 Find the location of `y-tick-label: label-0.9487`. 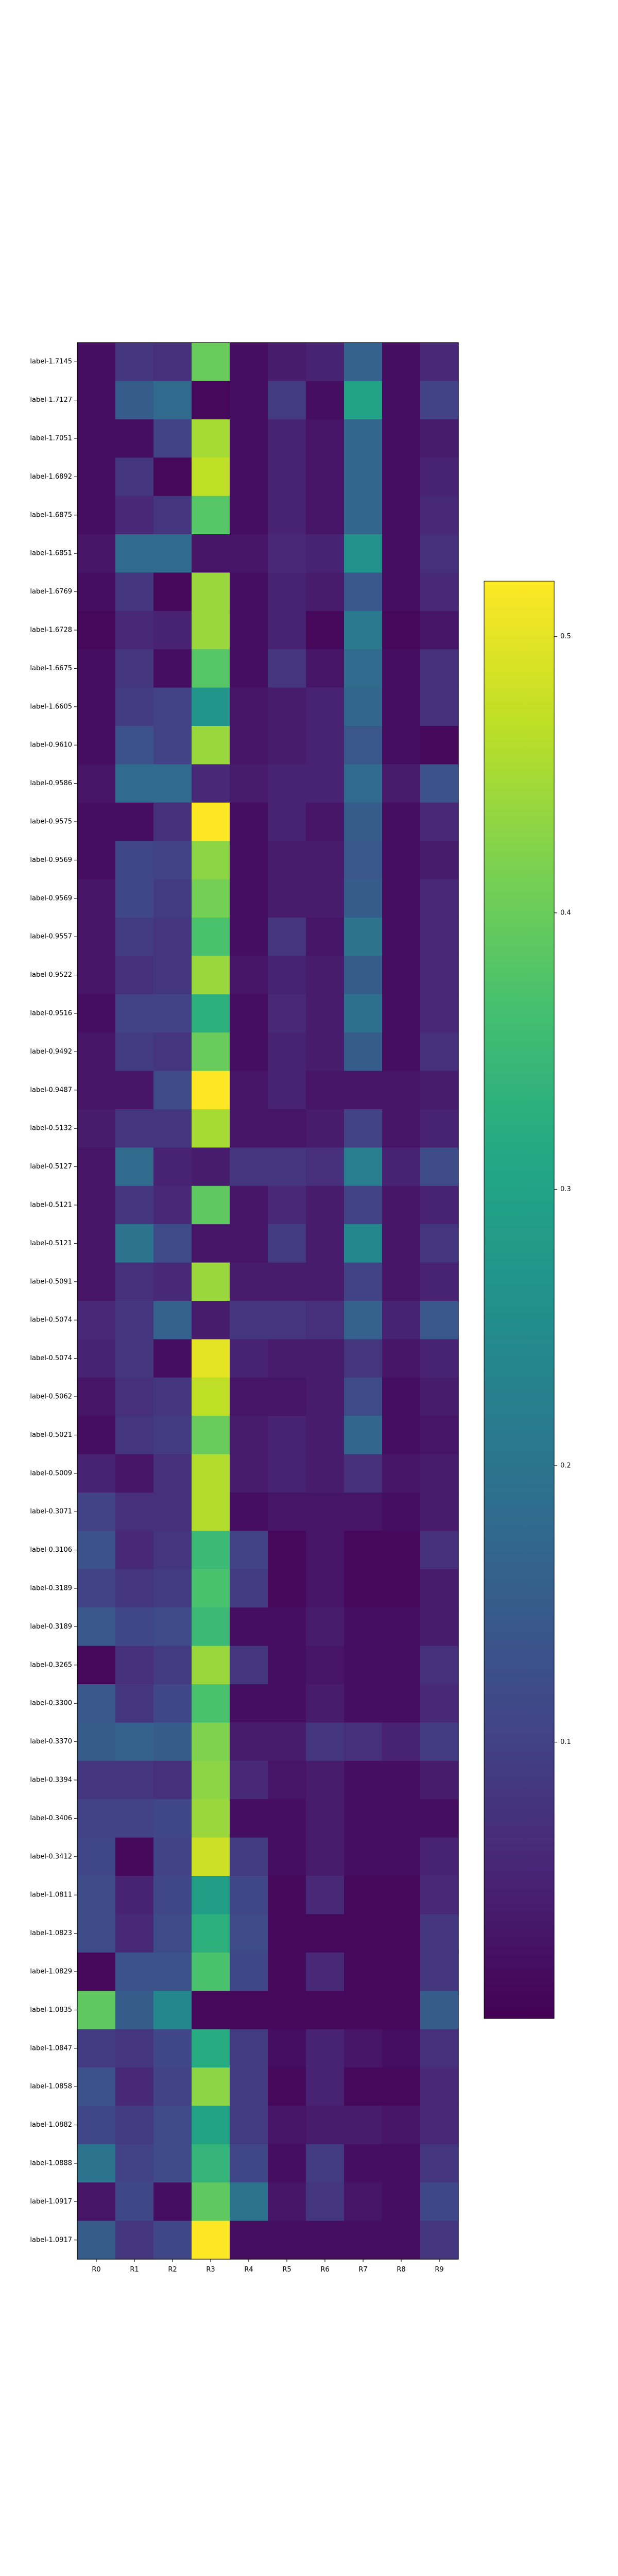

y-tick-label: label-0.9487 is located at coordinates (51, 1090).